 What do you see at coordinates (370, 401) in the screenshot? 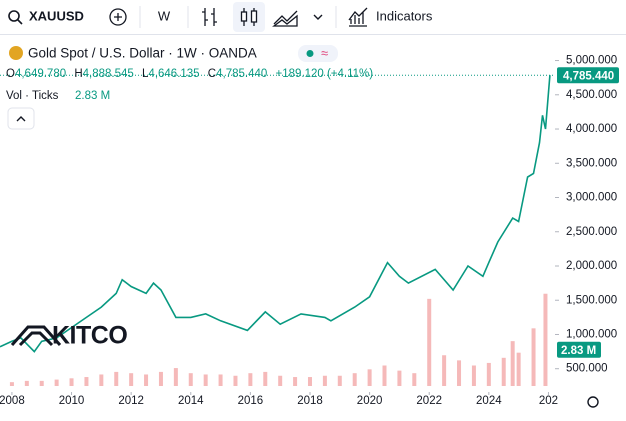
I see `x-tick-label: 2020` at bounding box center [370, 401].